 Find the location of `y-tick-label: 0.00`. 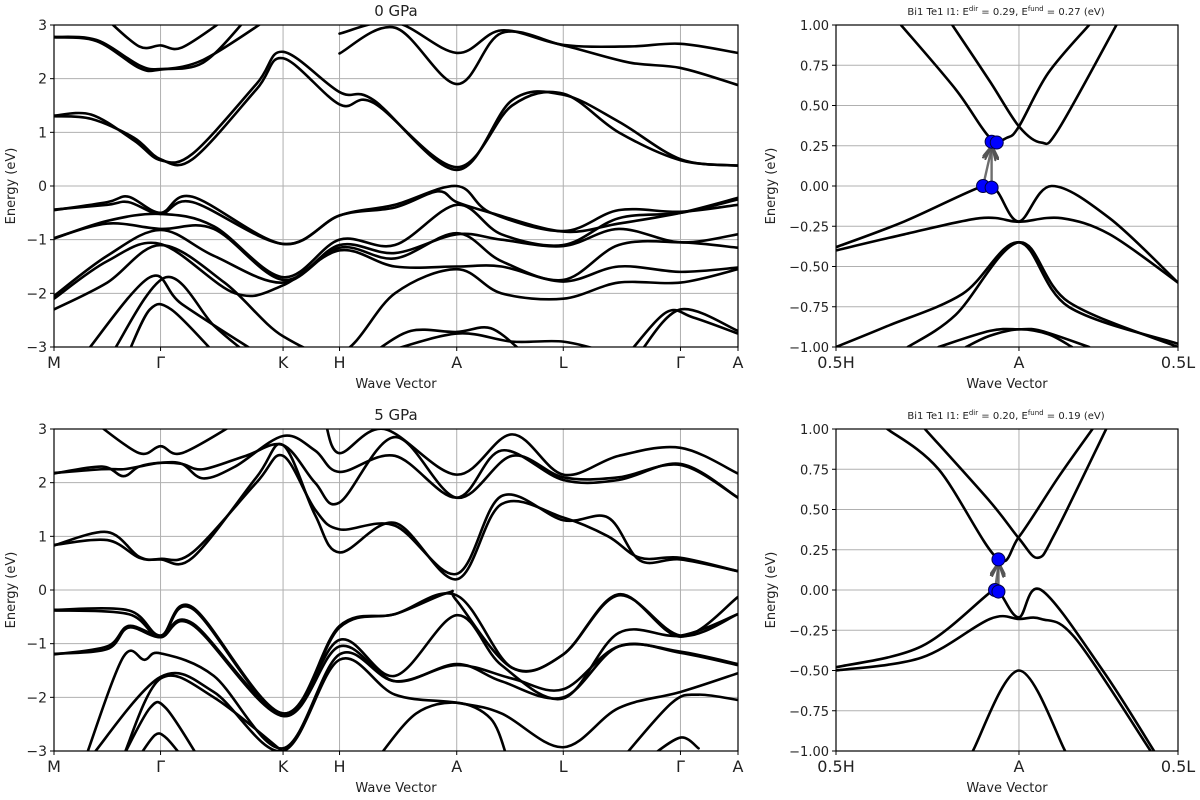

y-tick-label: 0.00 is located at coordinates (814, 187).